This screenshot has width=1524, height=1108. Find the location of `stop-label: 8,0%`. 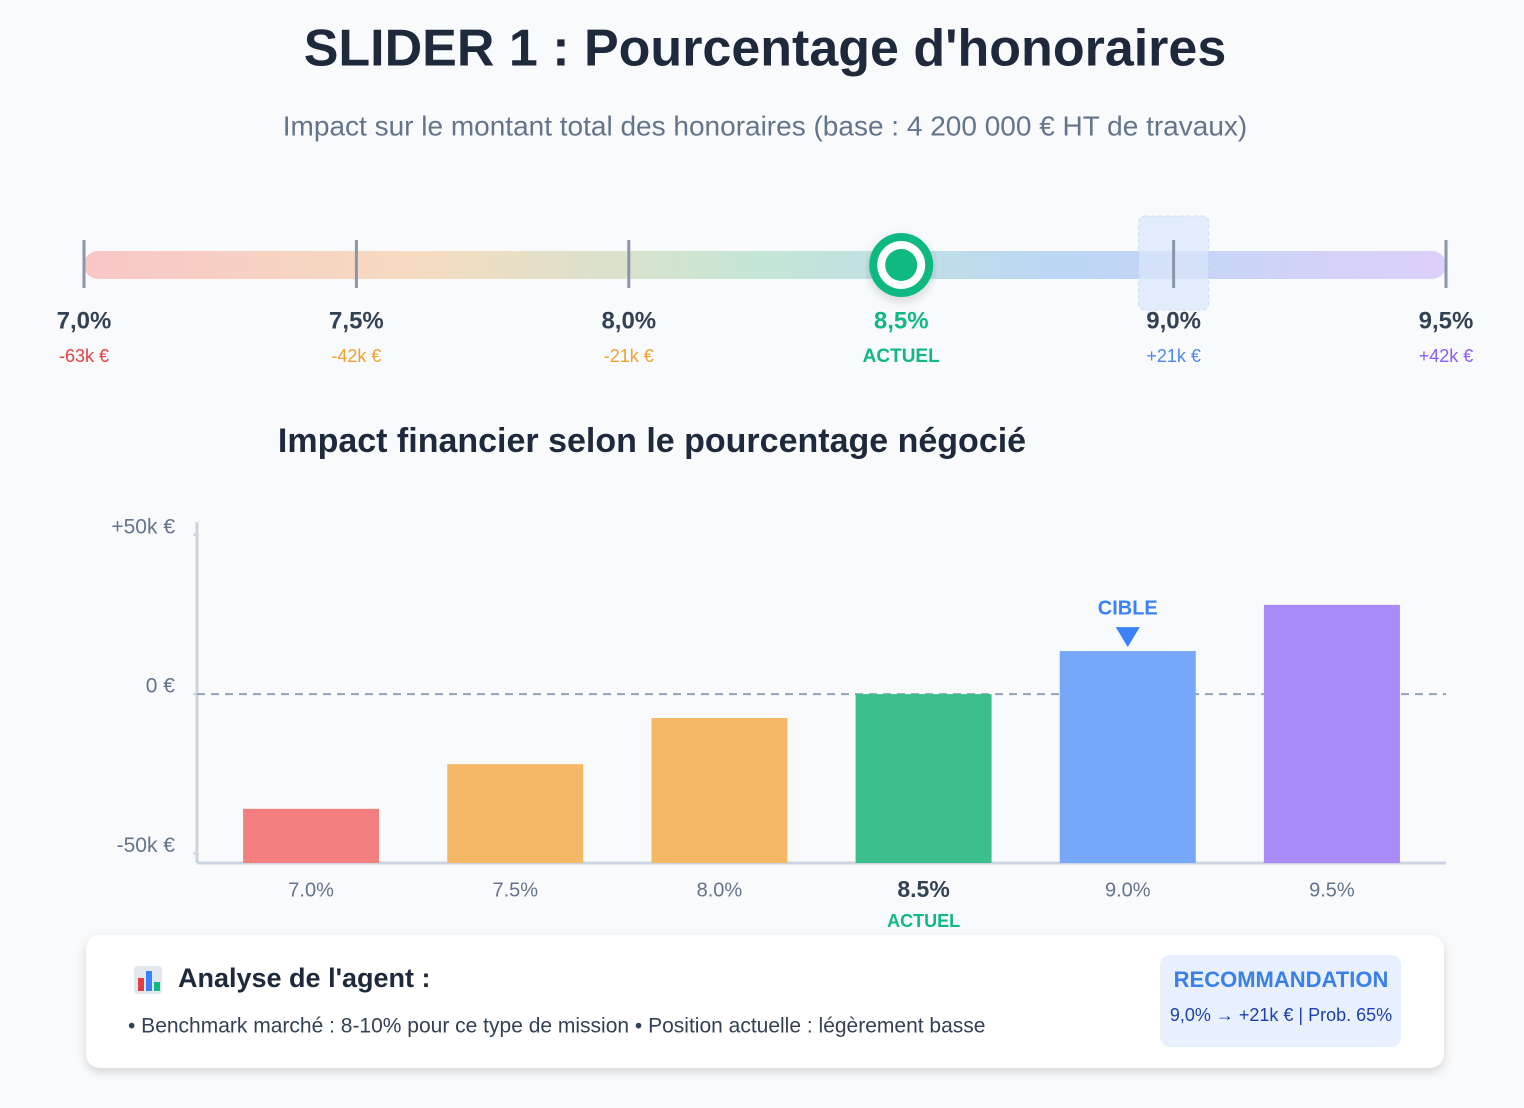

stop-label: 8,0% is located at coordinates (628, 320).